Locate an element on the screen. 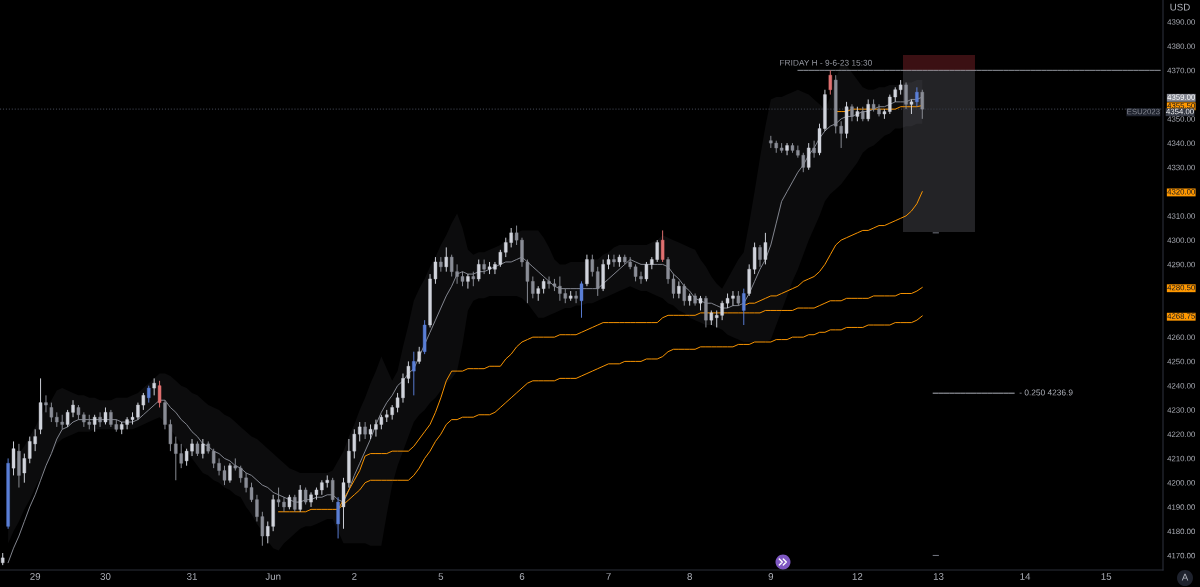  x-tick-label: 2 is located at coordinates (354, 576).